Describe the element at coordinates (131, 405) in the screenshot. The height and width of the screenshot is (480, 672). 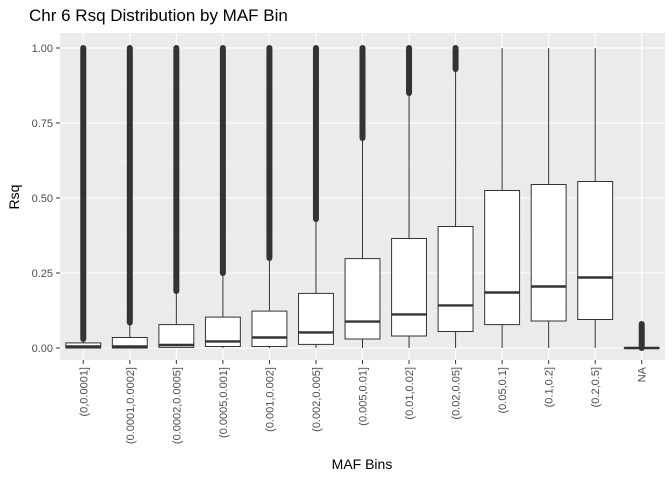
I see `x-tick-label: (0.0001,0.0002]` at that location.